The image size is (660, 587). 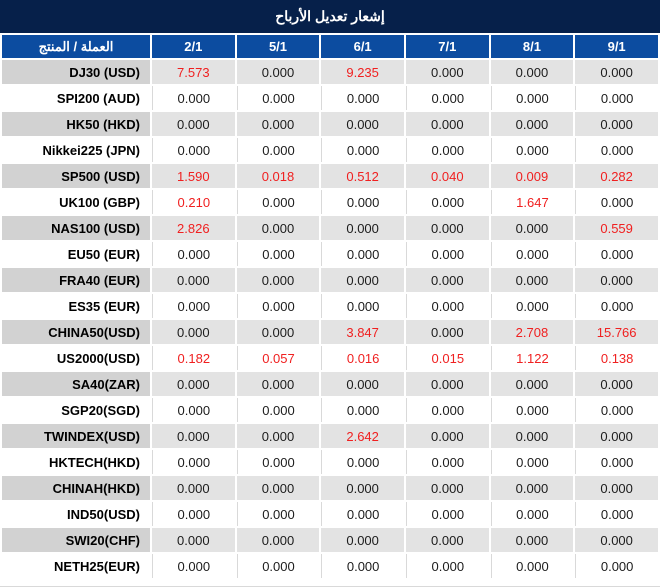 I want to click on value-cell: 0.182, so click(x=193, y=358).